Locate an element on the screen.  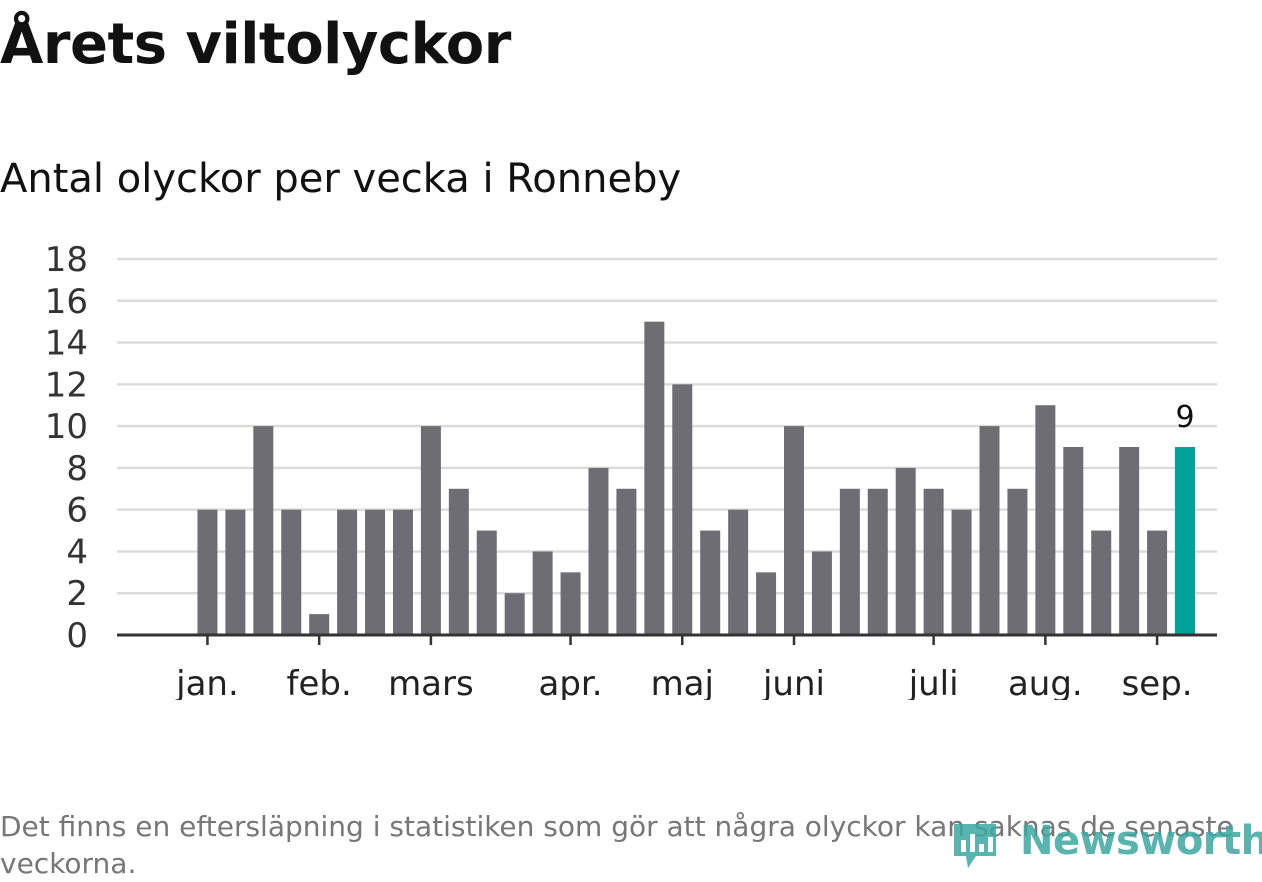
y-tick-label: 18 is located at coordinates (66, 260).